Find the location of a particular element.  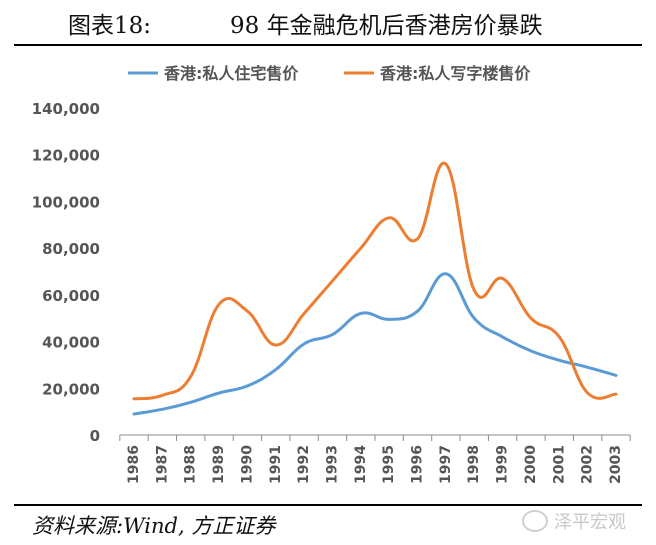

y-tick-label: 0 is located at coordinates (95, 436).